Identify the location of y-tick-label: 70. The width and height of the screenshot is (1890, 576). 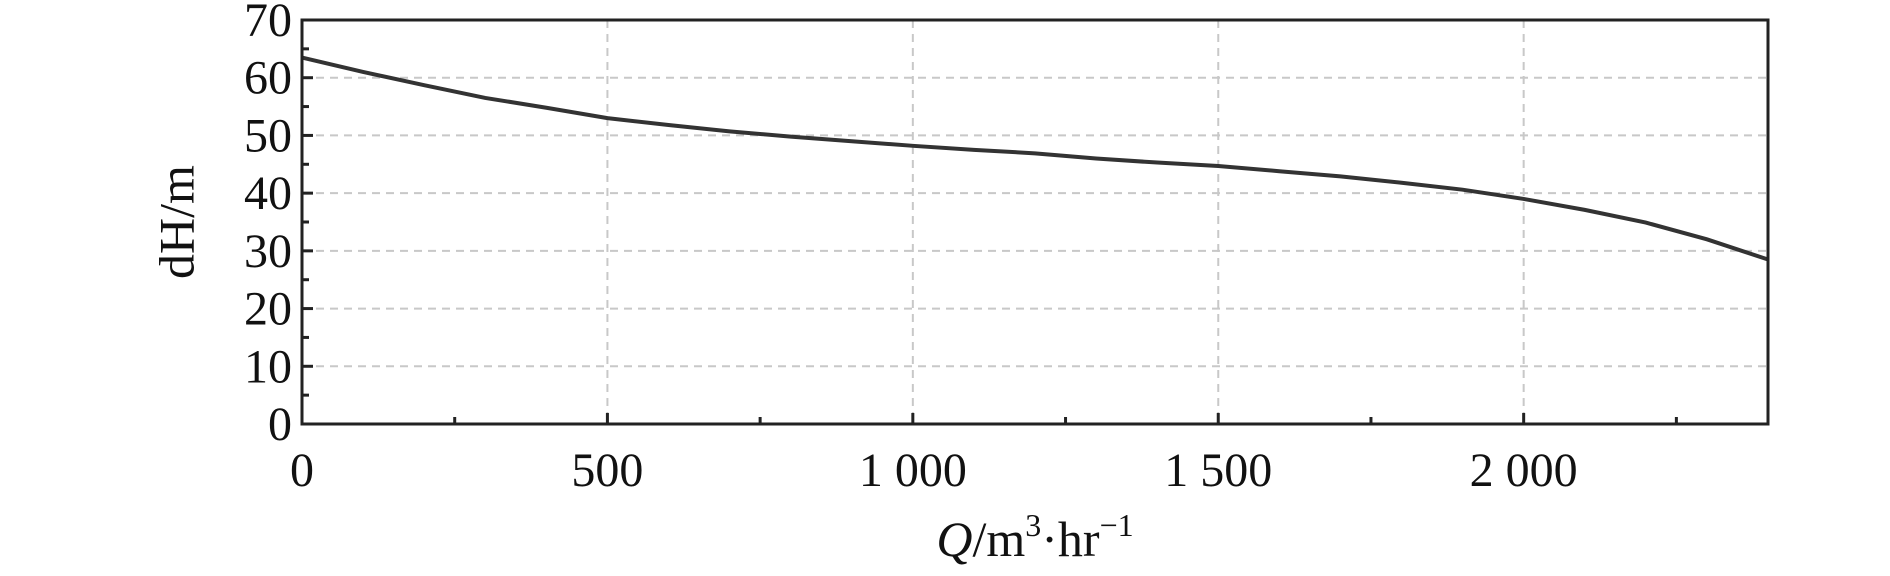
(268, 23).